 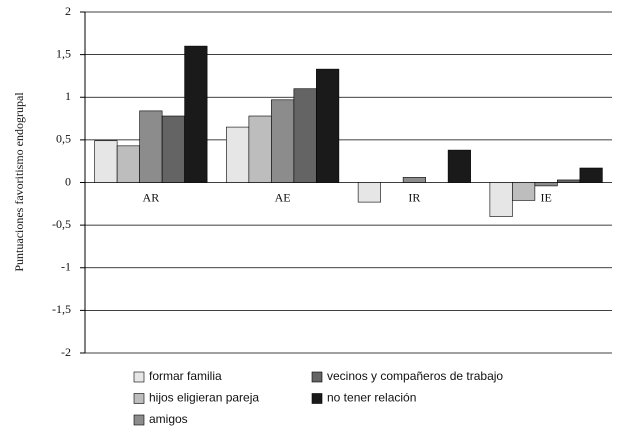 I want to click on y-tick-label: -0,5, so click(x=61, y=224).